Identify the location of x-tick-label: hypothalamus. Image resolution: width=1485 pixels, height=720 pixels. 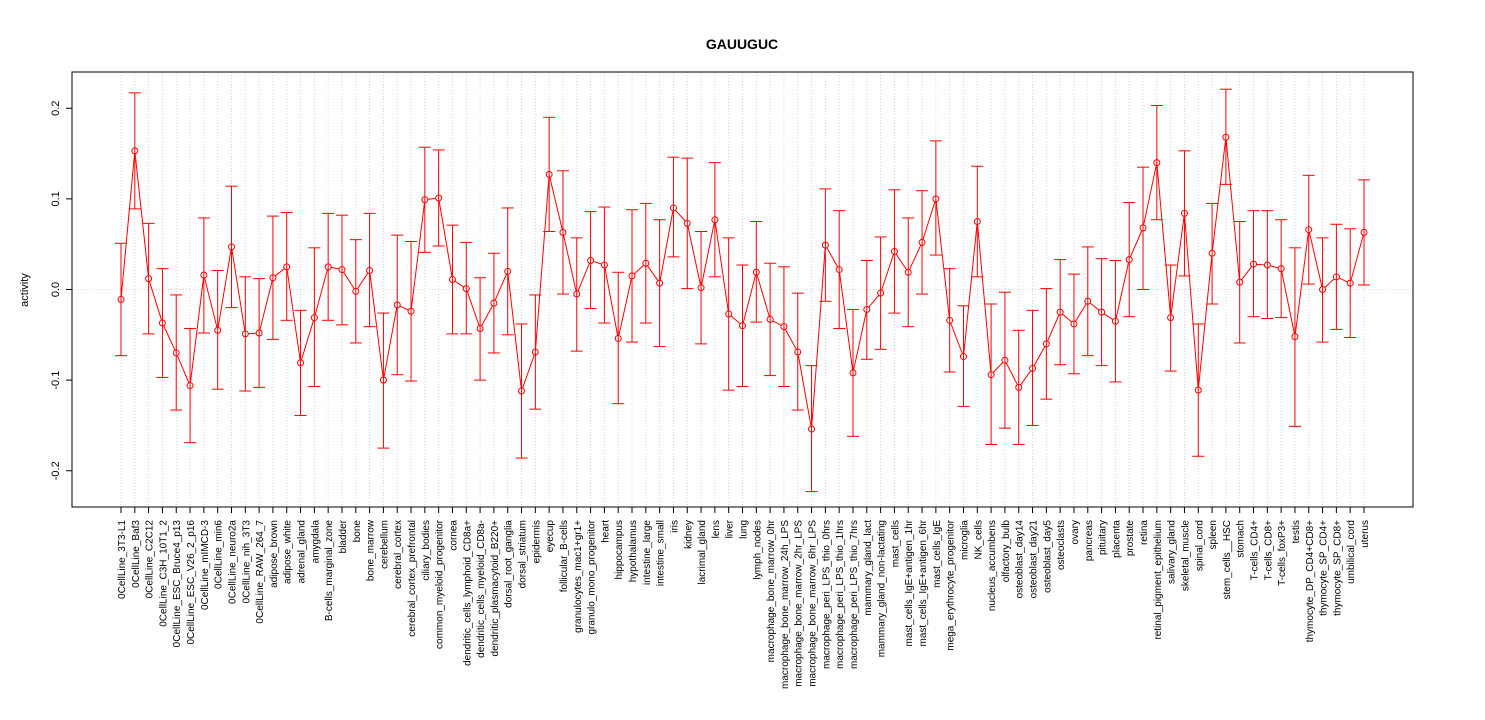
(633, 551).